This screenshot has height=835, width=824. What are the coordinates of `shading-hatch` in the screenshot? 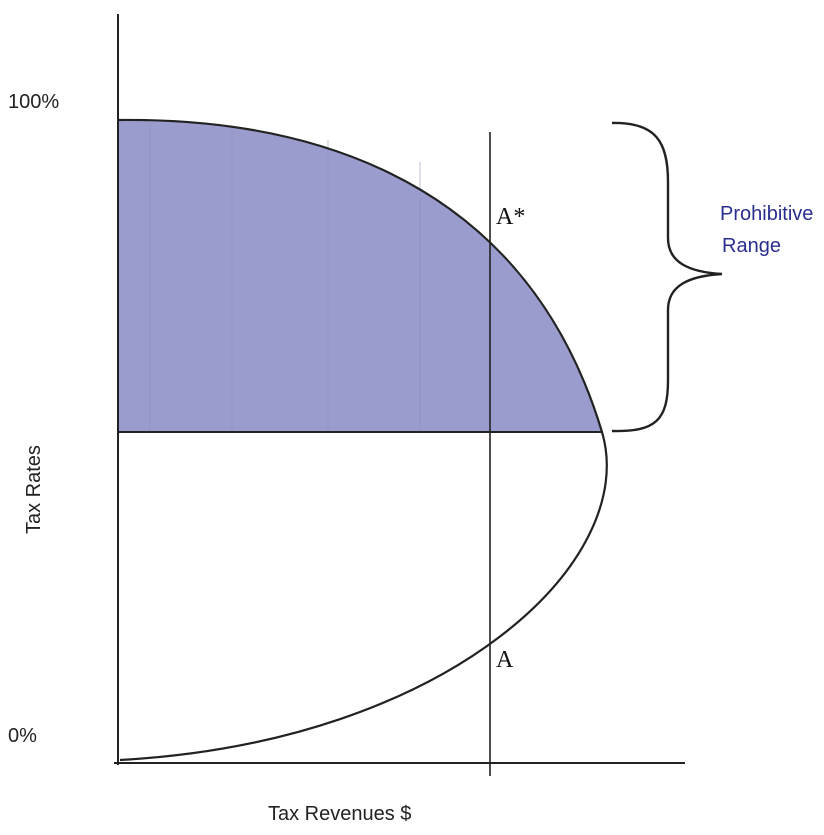 It's located at (285, 278).